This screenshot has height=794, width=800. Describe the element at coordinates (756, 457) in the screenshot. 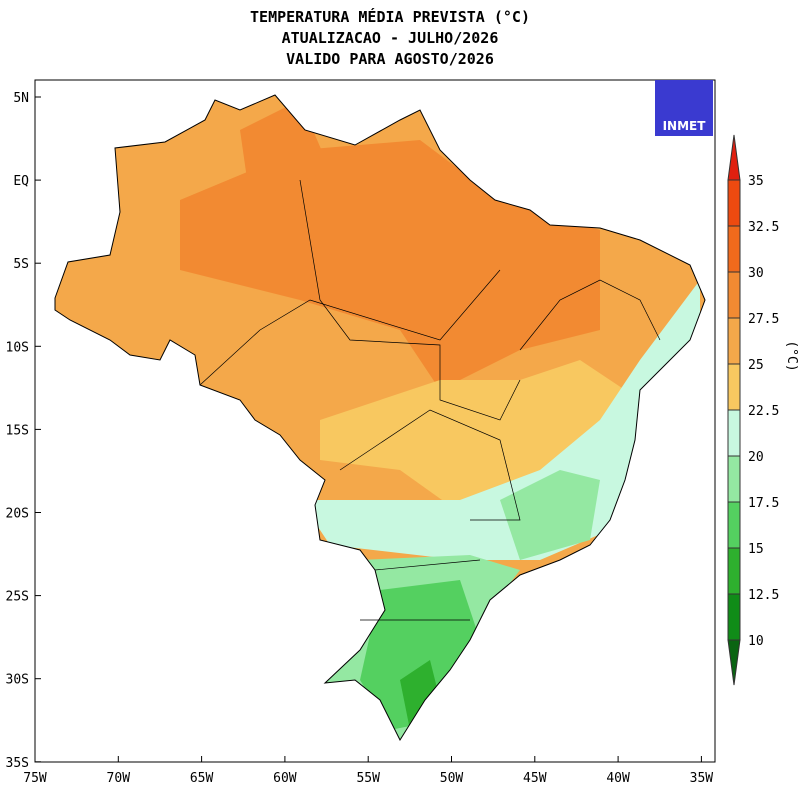

I see `colorbar-label: 20` at that location.